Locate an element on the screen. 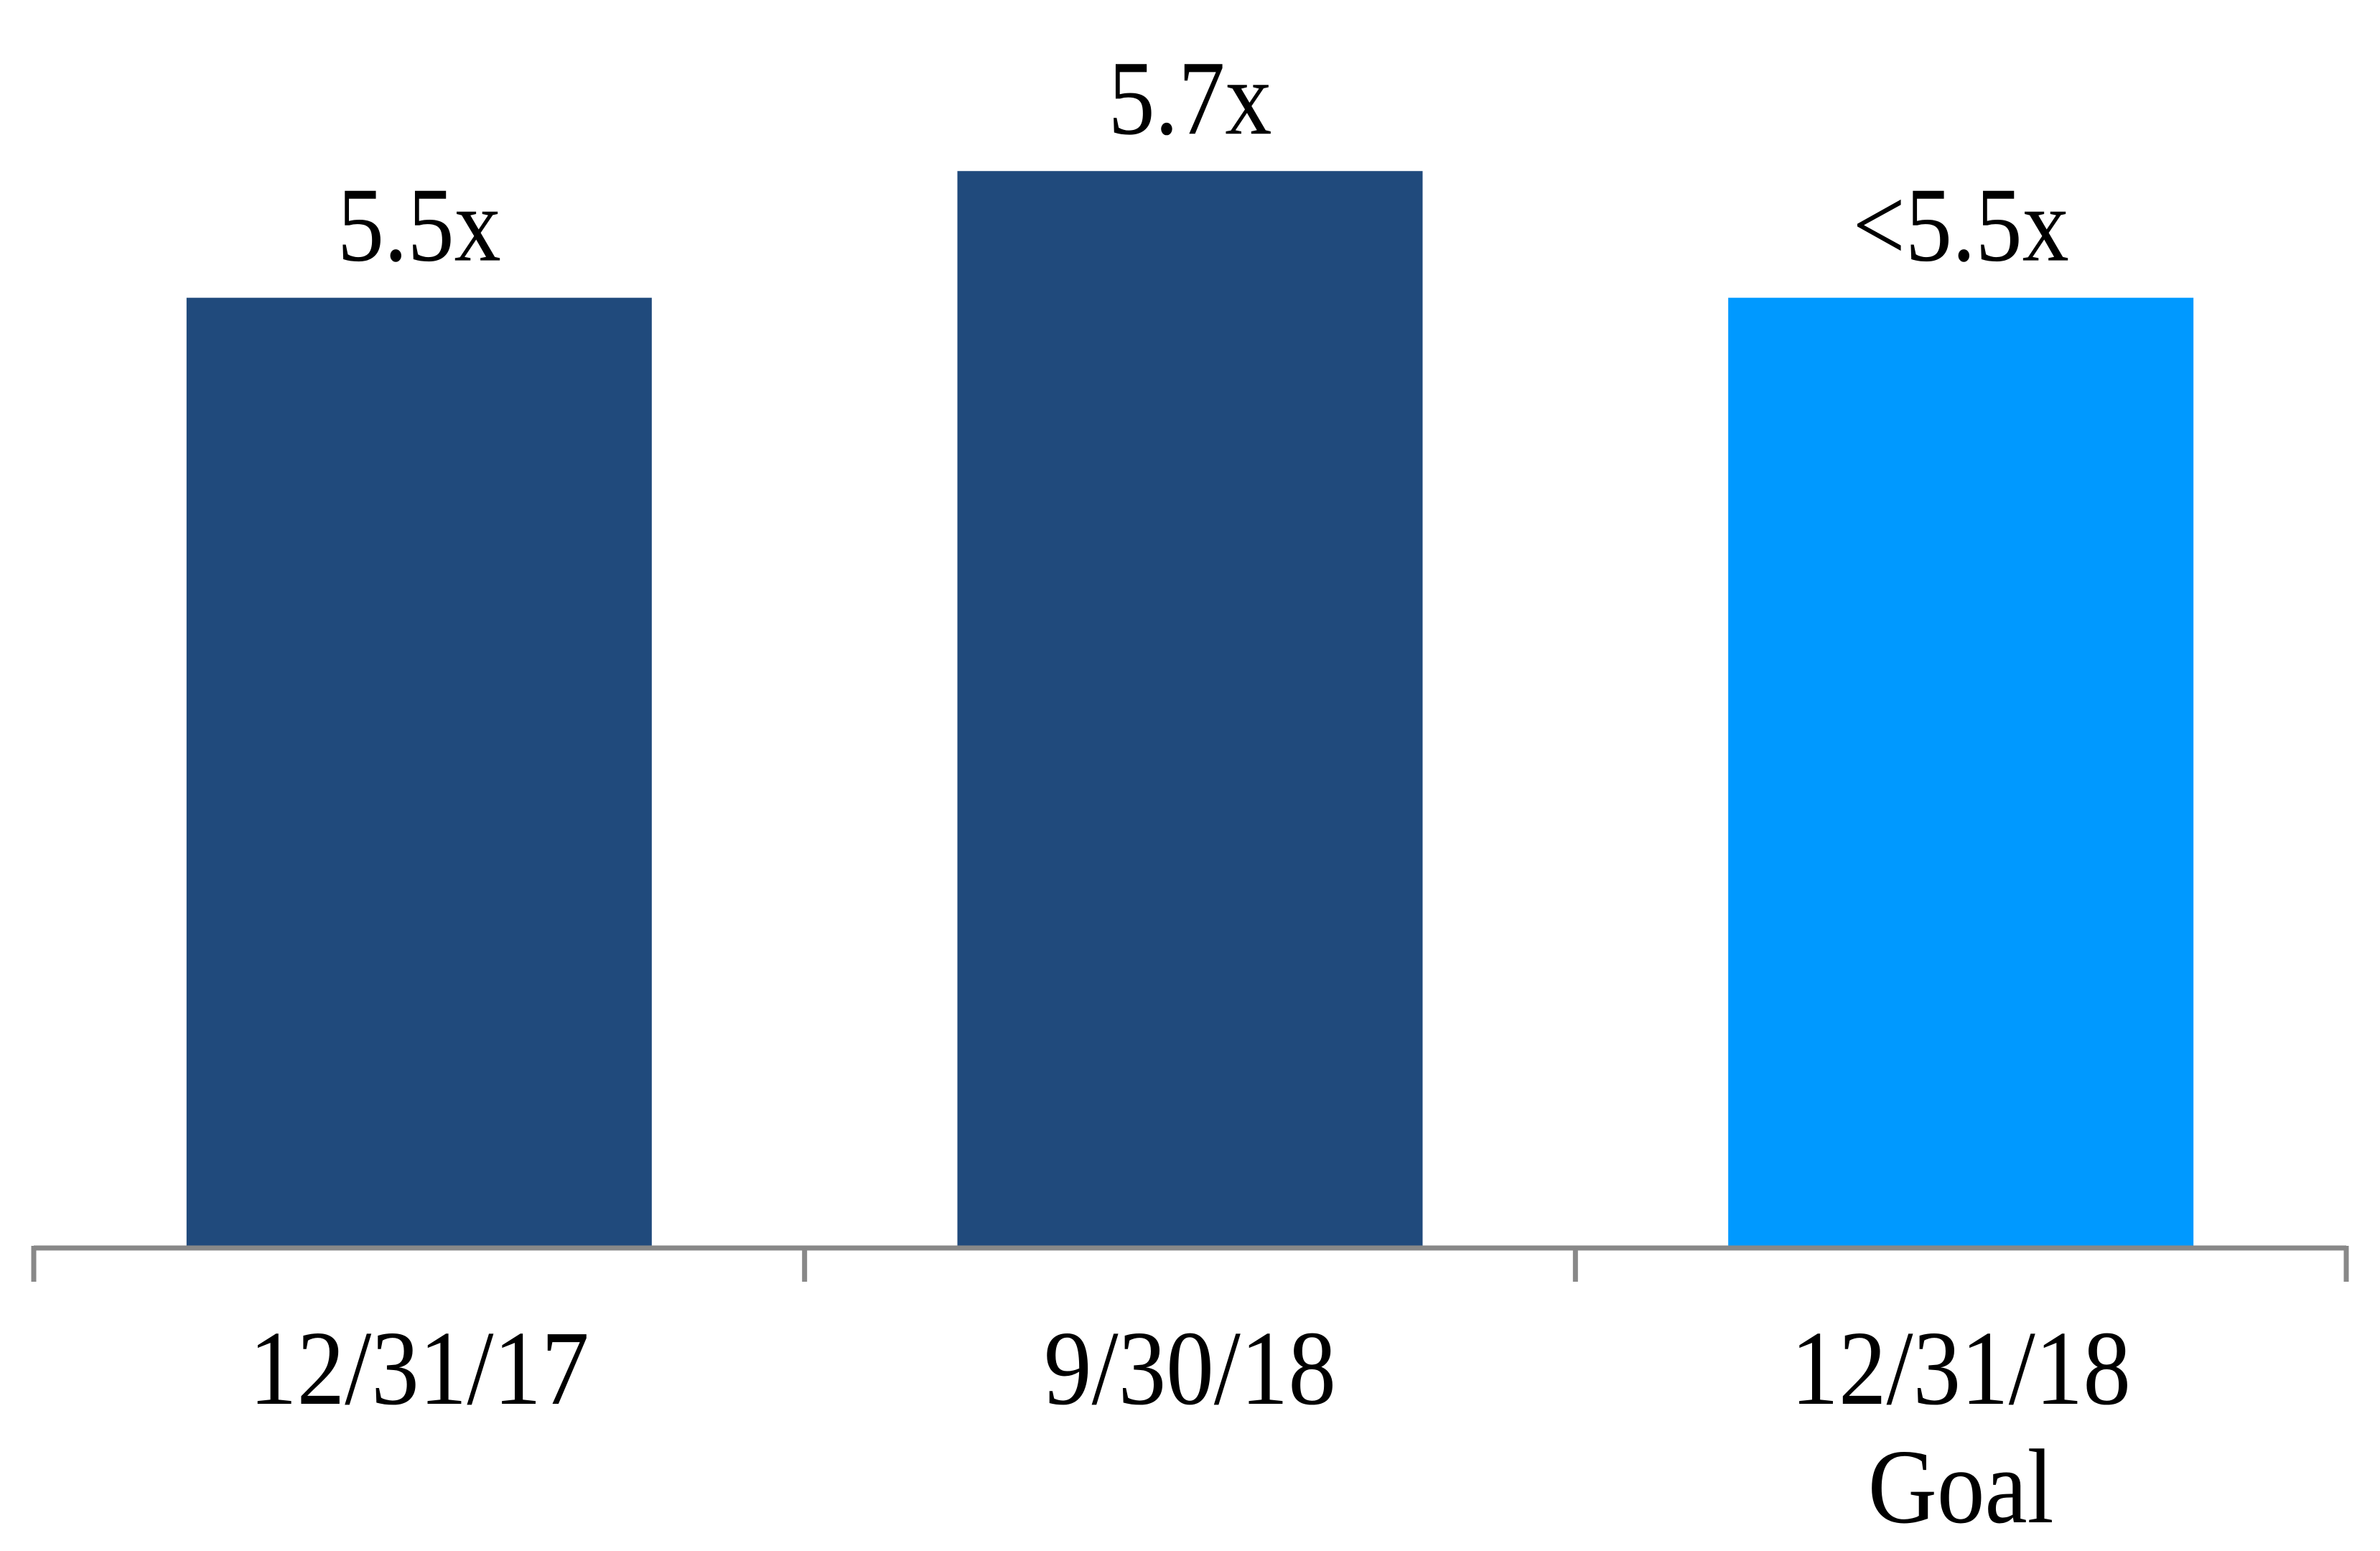 Image resolution: width=2380 pixels, height=1551 pixels. x-tick-label: 12/31/18 is located at coordinates (1961, 1368).